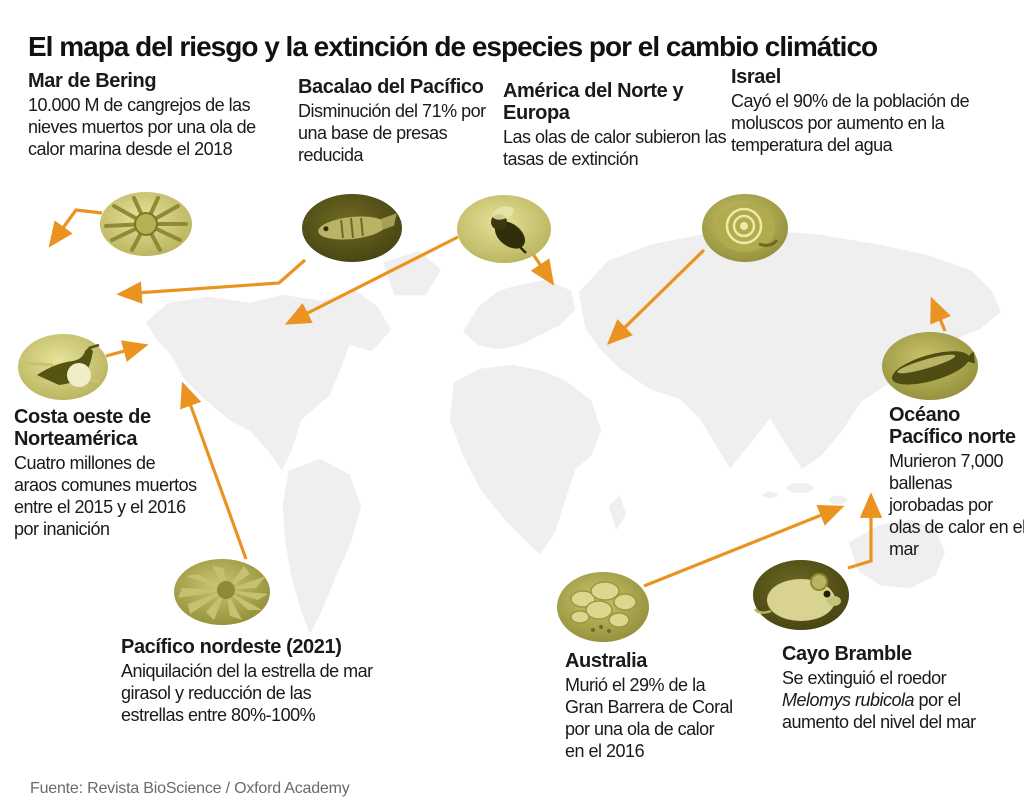 The width and height of the screenshot is (1024, 807). Describe the element at coordinates (879, 711) in the screenshot. I see `body-text: por el aumento del nivel del mar` at that location.